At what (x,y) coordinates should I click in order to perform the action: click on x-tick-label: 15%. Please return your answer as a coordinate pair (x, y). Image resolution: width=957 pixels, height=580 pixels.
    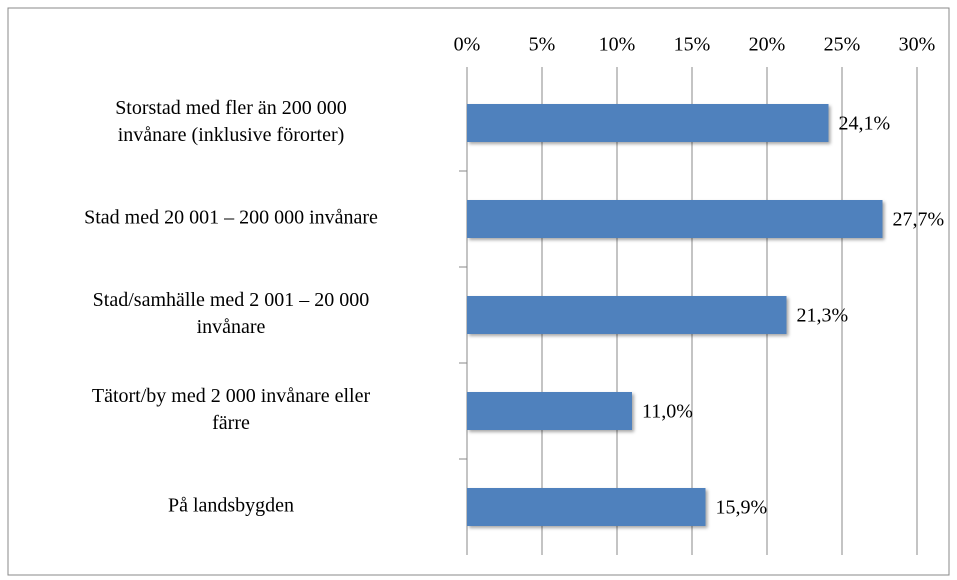
    Looking at the image, I should click on (692, 45).